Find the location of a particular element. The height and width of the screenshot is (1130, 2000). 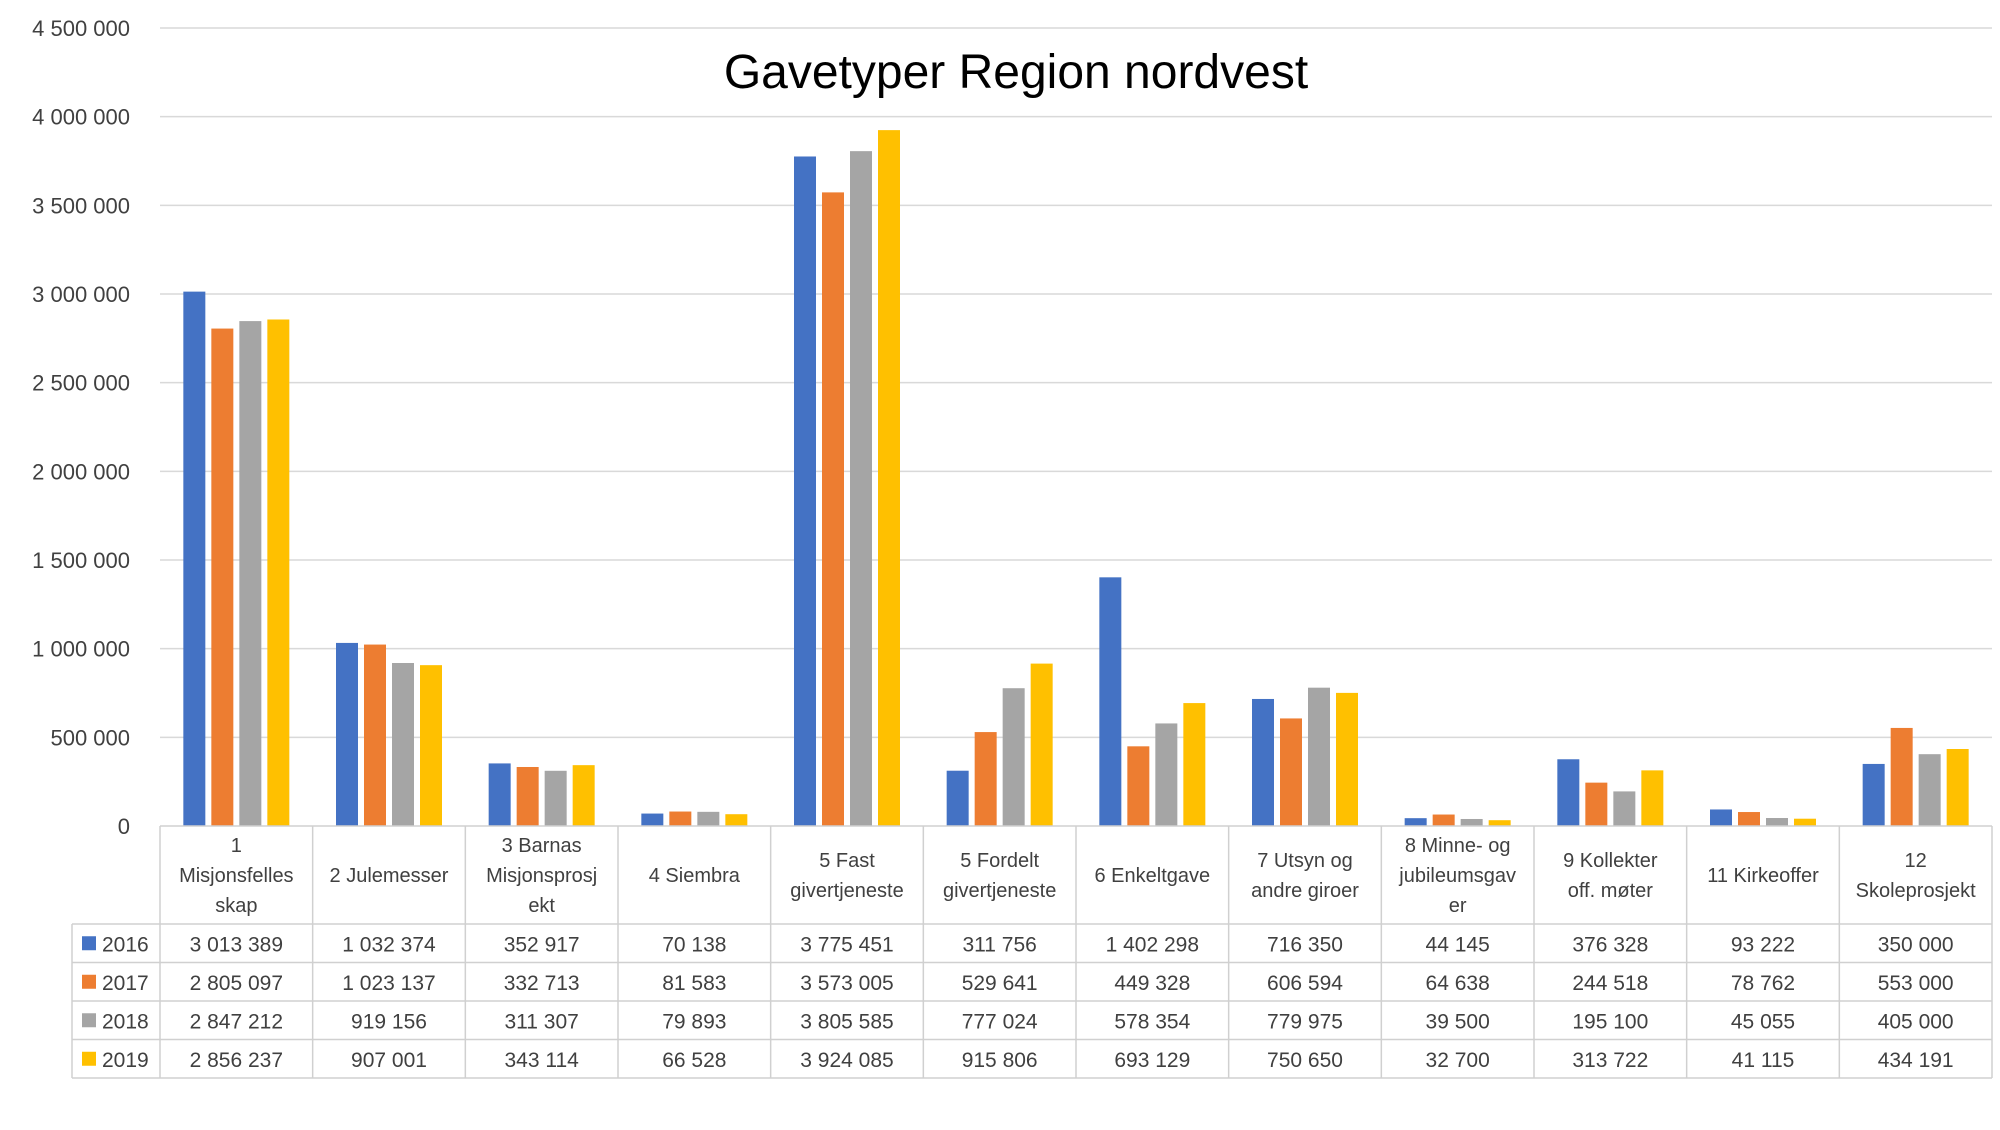

category-label: 2 Julemesser is located at coordinates (389, 876).